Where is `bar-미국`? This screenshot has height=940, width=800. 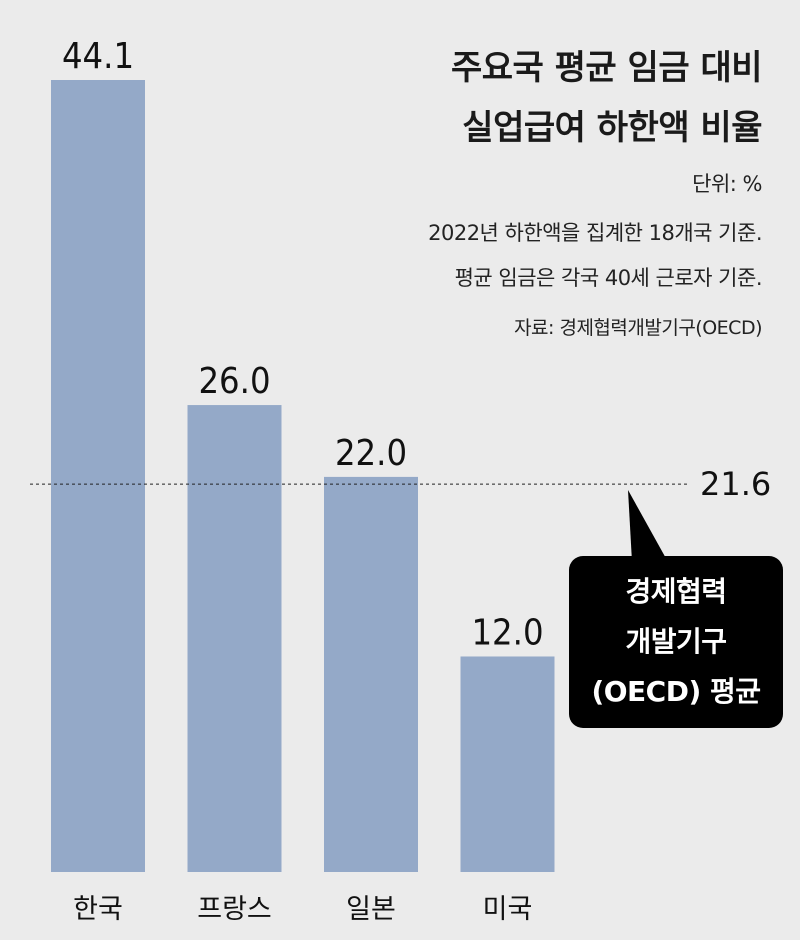 bar-미국 is located at coordinates (507, 764).